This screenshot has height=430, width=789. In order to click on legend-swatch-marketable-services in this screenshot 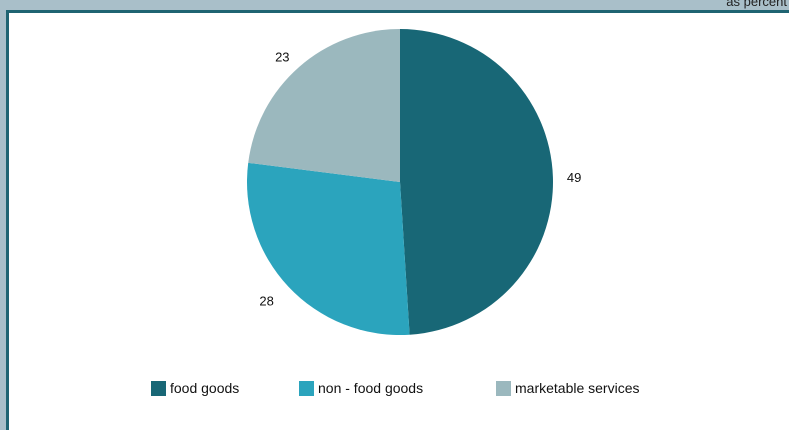, I will do `click(503, 388)`.